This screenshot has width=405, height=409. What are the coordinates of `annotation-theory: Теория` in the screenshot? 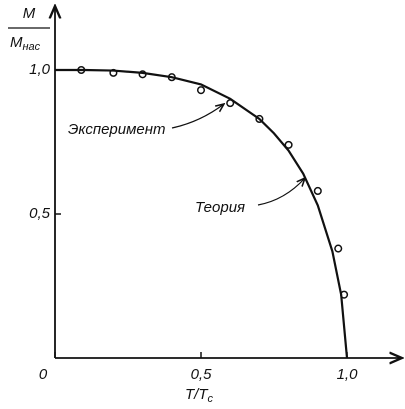 It's located at (220, 207).